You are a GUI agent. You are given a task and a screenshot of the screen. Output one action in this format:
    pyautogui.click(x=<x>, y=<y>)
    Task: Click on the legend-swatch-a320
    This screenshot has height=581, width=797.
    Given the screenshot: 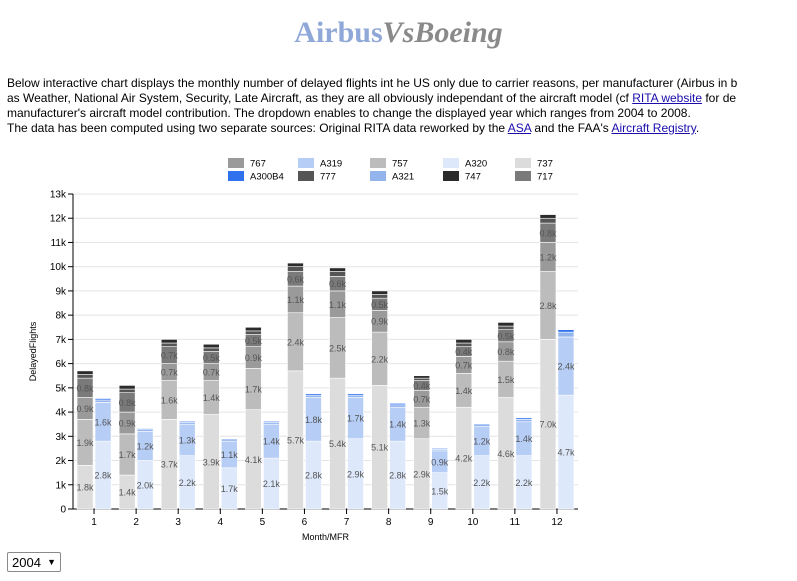 What is the action you would take?
    pyautogui.click(x=451, y=163)
    